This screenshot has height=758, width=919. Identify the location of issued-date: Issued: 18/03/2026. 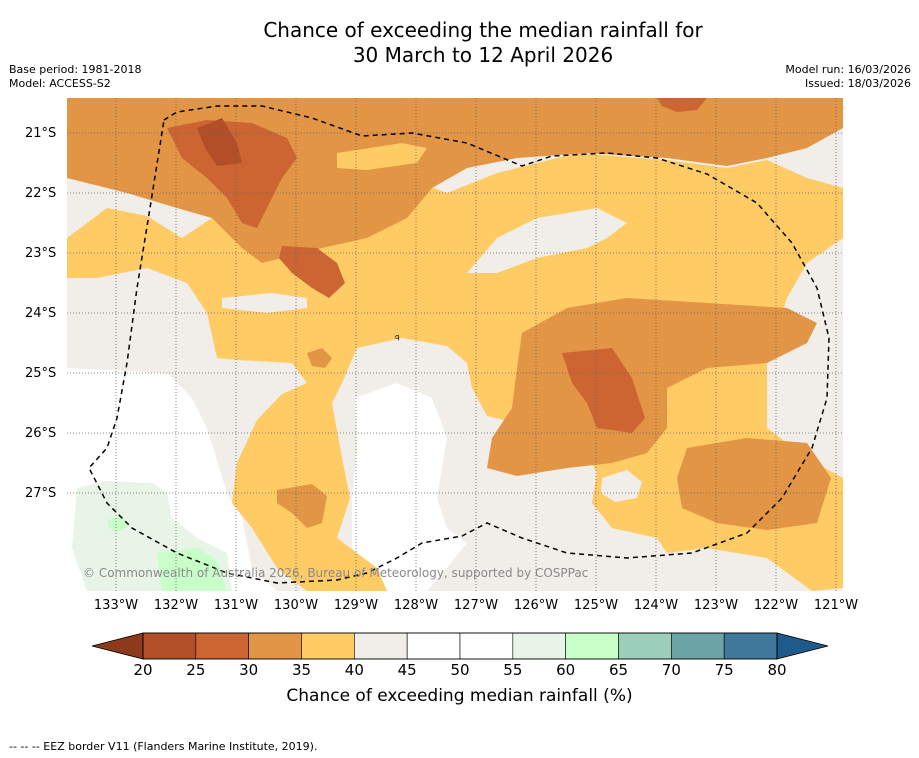
(857, 83).